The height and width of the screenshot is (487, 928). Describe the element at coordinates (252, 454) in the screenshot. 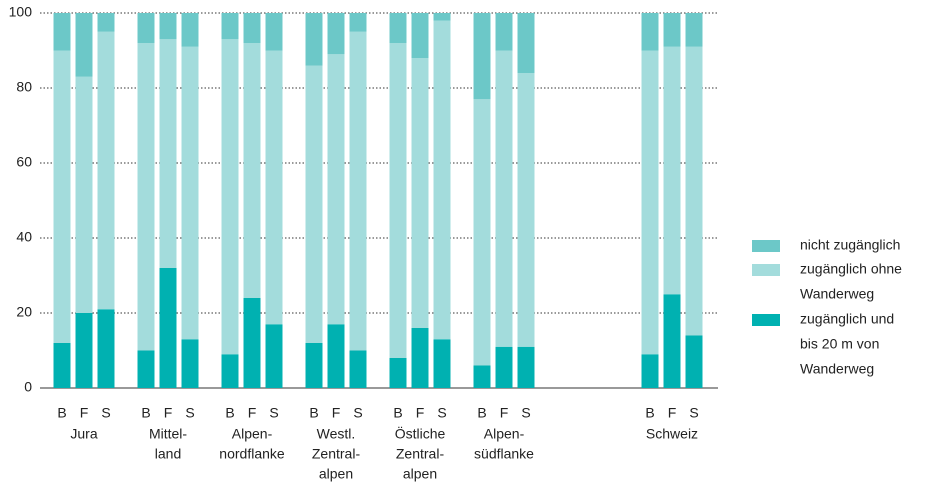

I see `group-label: nordflanke` at that location.